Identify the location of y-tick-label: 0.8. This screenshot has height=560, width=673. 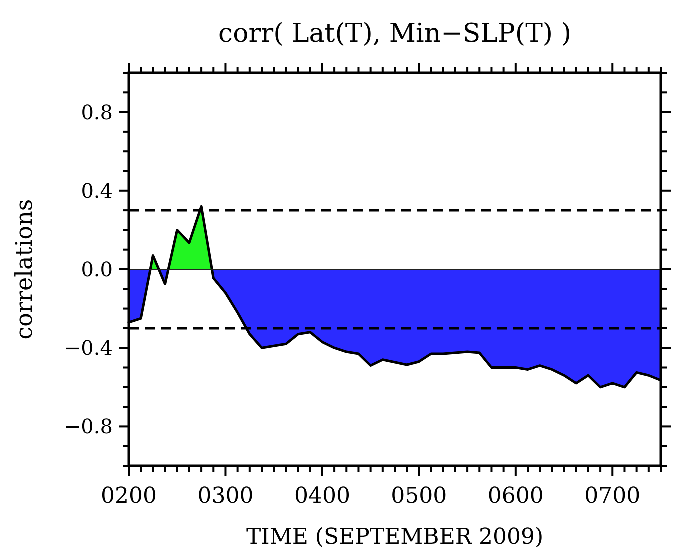
(97, 112).